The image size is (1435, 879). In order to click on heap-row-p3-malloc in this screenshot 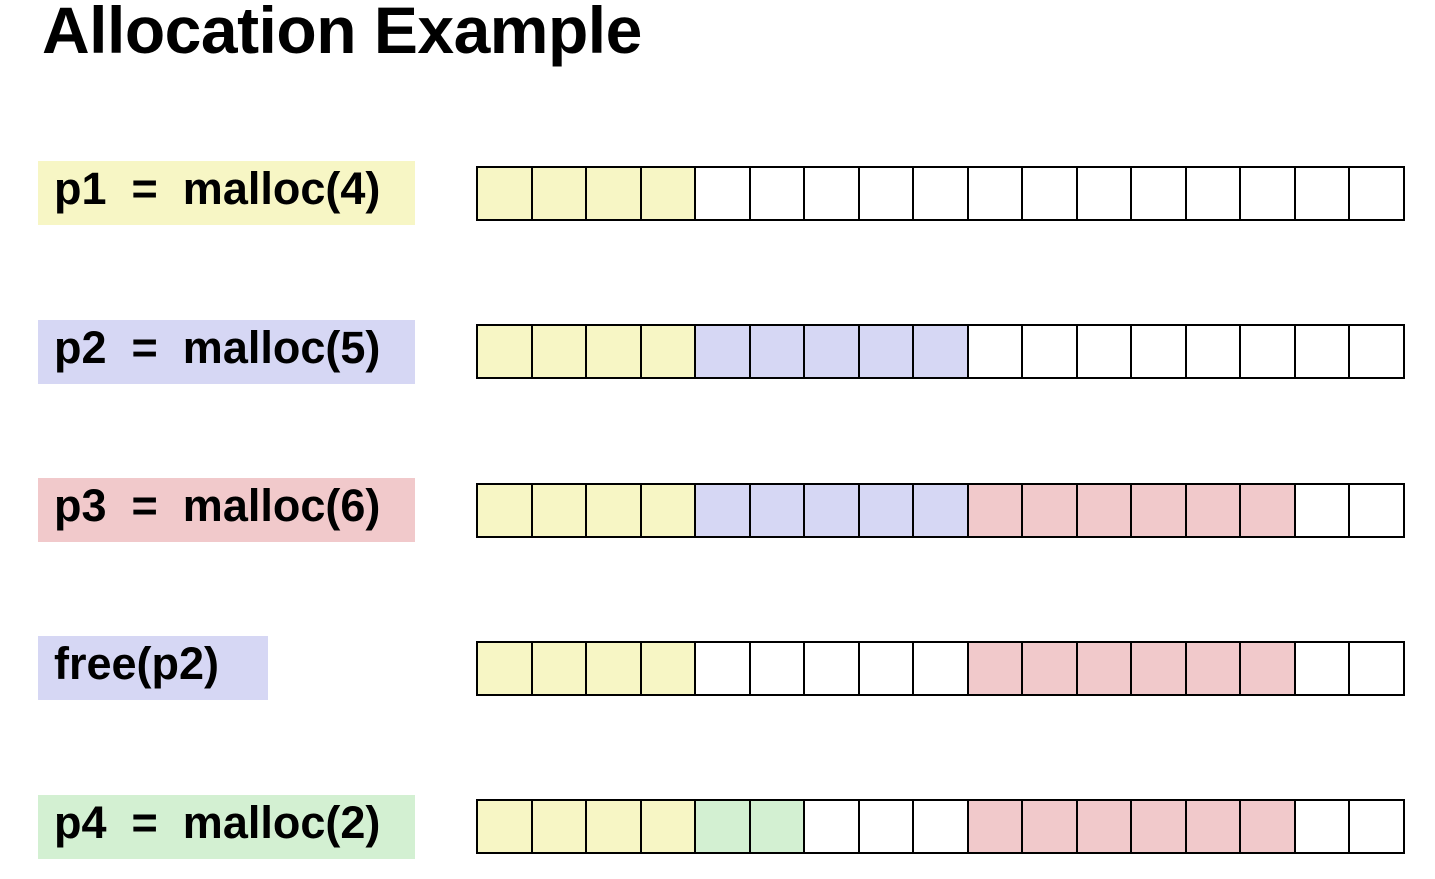, I will do `click(940, 510)`.